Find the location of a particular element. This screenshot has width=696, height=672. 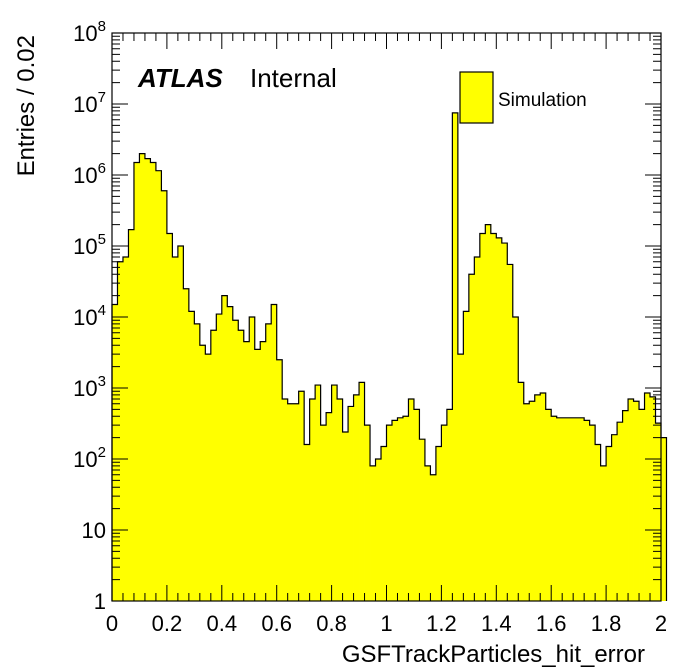

x-tick-label: 0.4 is located at coordinates (222, 623).